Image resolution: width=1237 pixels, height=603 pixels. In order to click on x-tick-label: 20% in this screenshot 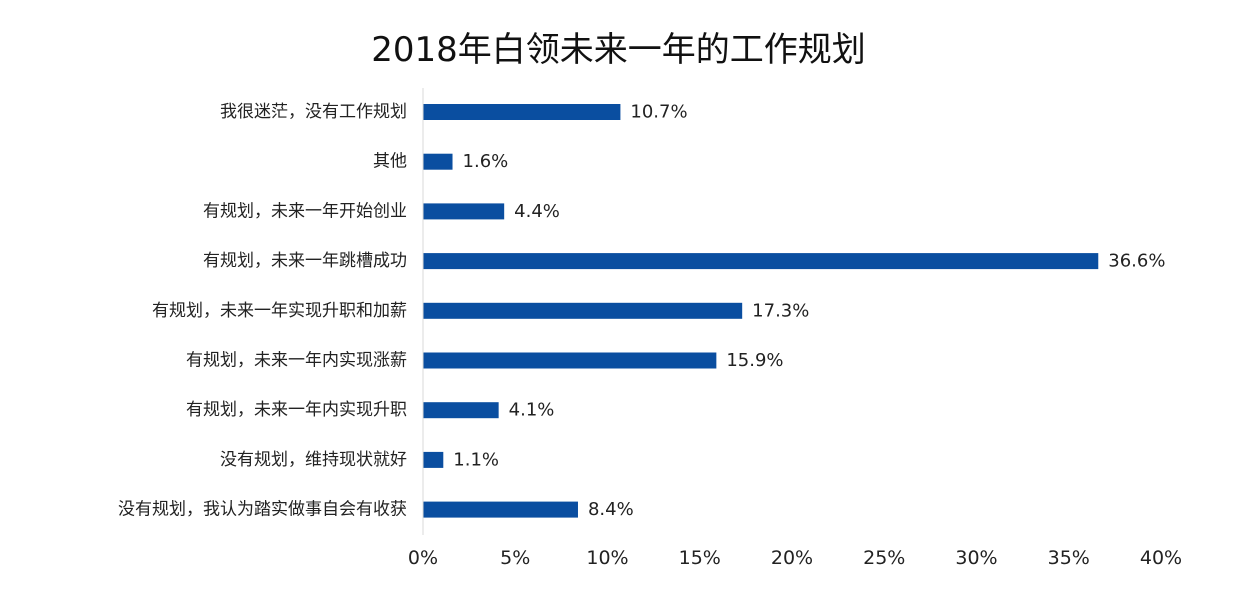, I will do `click(792, 558)`.